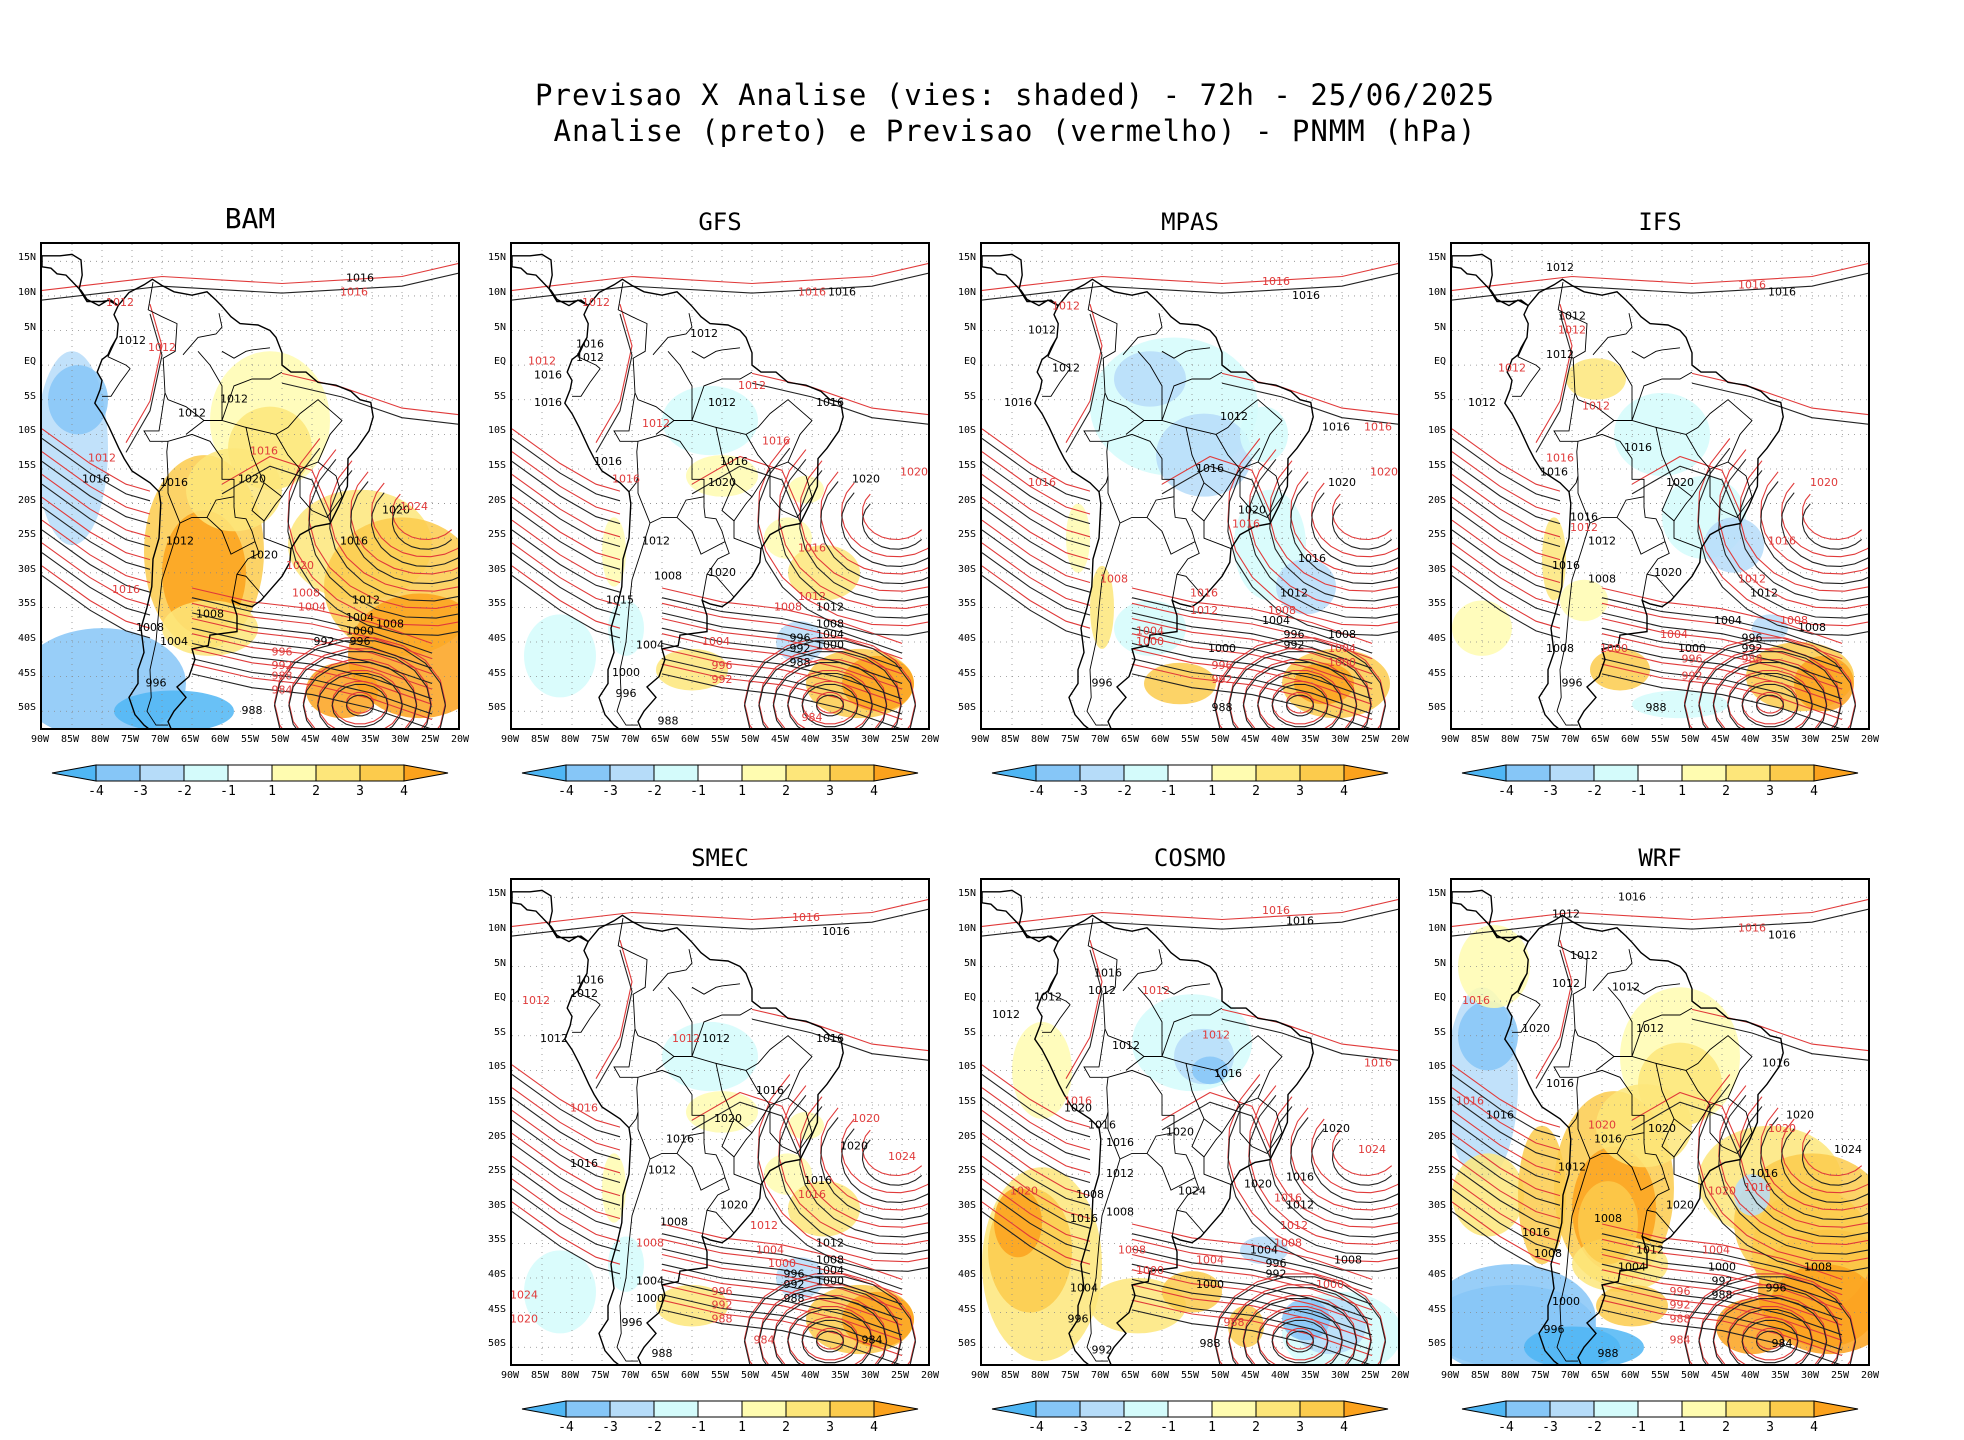 This screenshot has width=1964, height=1440. Describe the element at coordinates (650, 1298) in the screenshot. I see `isobar-label: 1000` at that location.